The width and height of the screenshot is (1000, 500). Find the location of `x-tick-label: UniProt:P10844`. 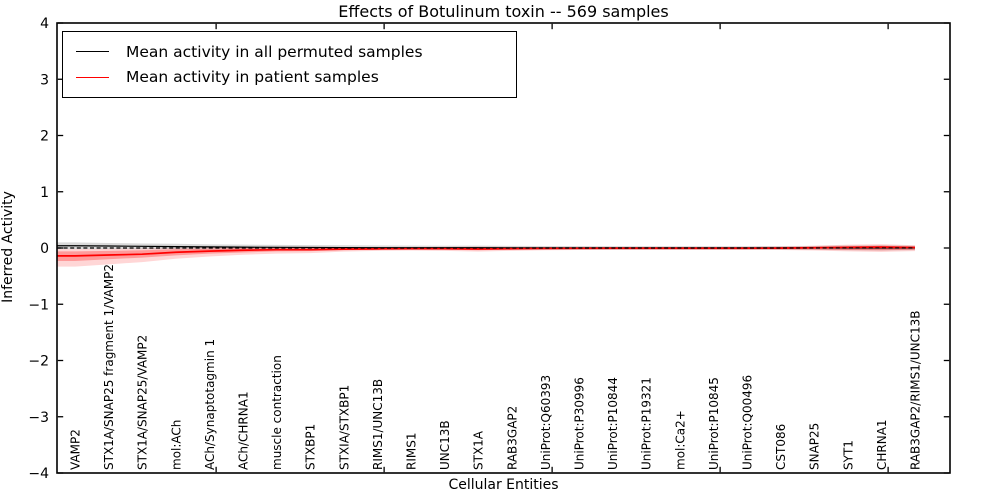

x-tick-label: UniProt:P10844 is located at coordinates (613, 423).